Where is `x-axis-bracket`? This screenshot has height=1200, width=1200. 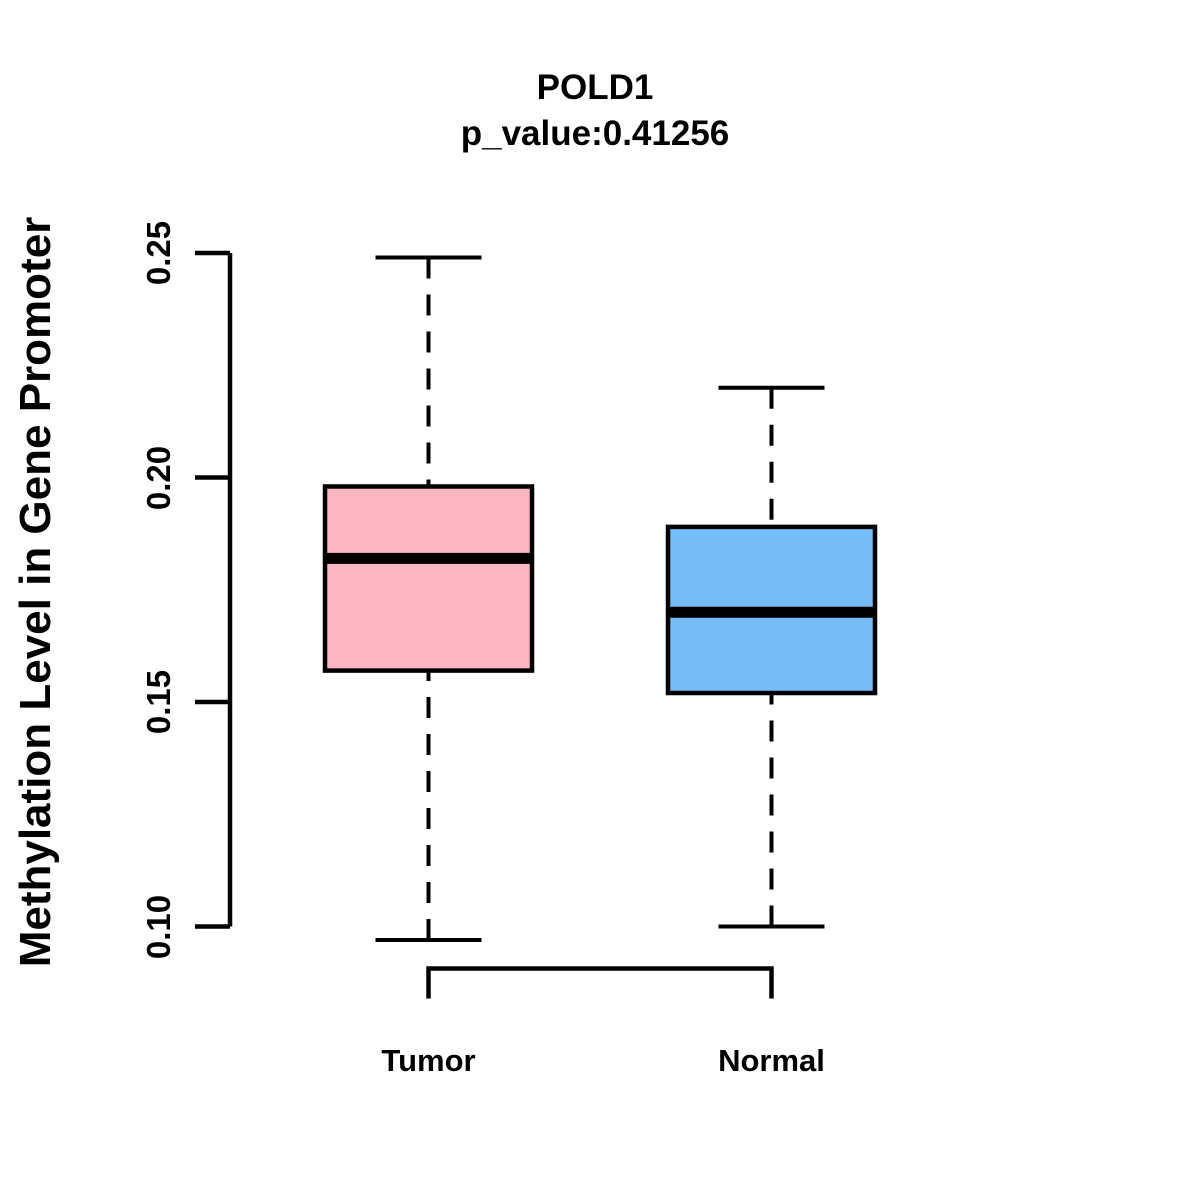 x-axis-bracket is located at coordinates (600, 982).